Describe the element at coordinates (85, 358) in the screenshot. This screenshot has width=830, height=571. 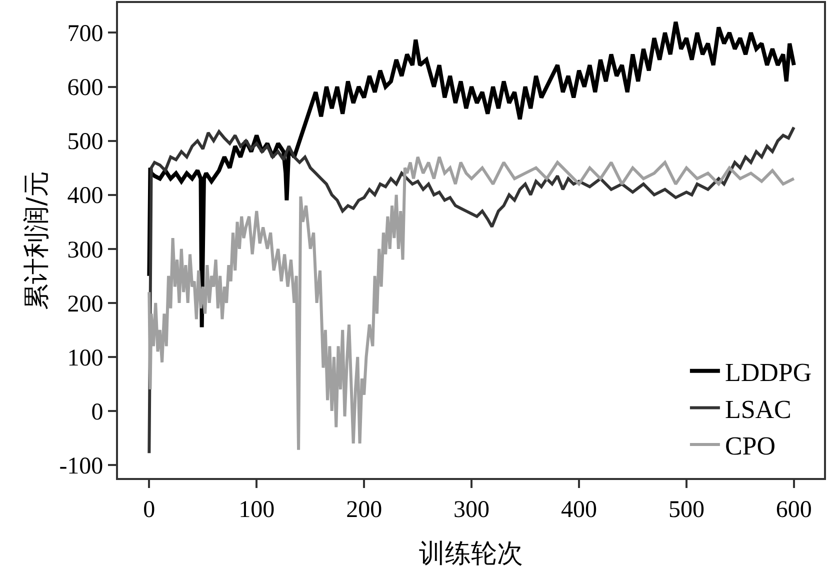
I see `y-tick-label: 100` at that location.